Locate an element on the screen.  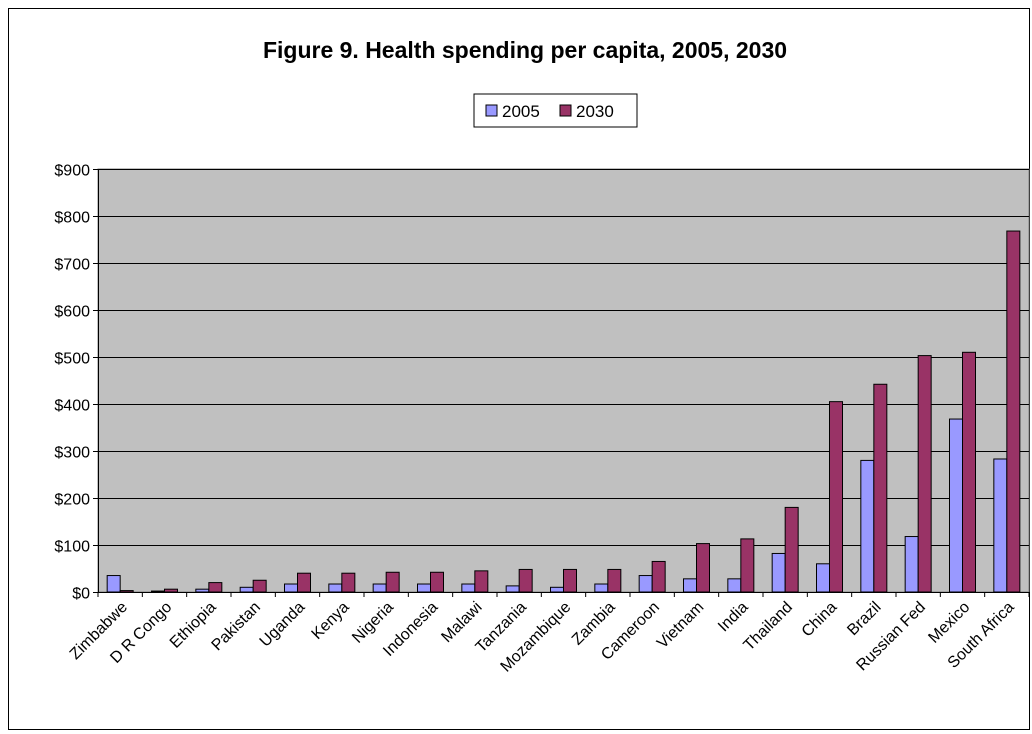
bar-2005-tanzania is located at coordinates (512, 589).